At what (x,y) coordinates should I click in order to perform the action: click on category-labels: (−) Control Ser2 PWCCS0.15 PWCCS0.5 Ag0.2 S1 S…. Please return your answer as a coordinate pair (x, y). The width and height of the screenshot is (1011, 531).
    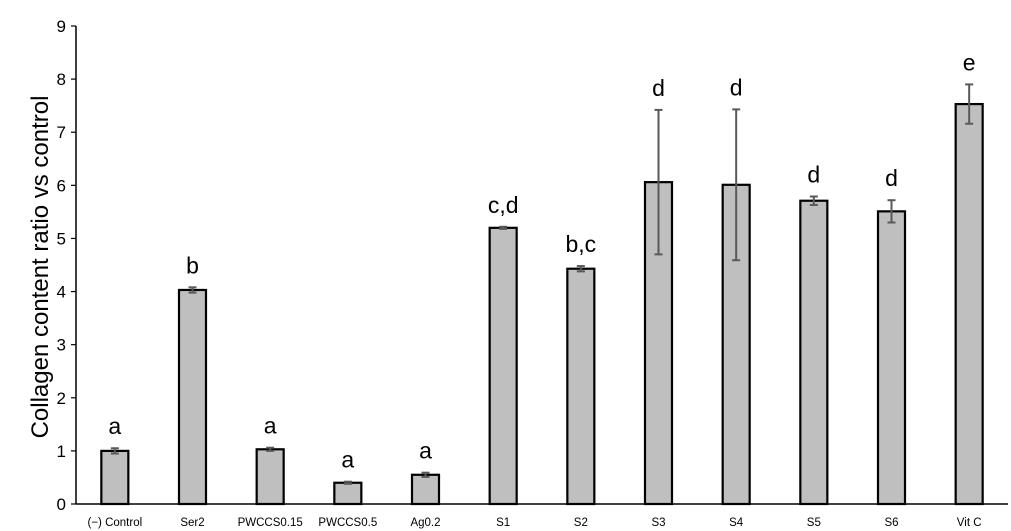
    Looking at the image, I should click on (535, 523).